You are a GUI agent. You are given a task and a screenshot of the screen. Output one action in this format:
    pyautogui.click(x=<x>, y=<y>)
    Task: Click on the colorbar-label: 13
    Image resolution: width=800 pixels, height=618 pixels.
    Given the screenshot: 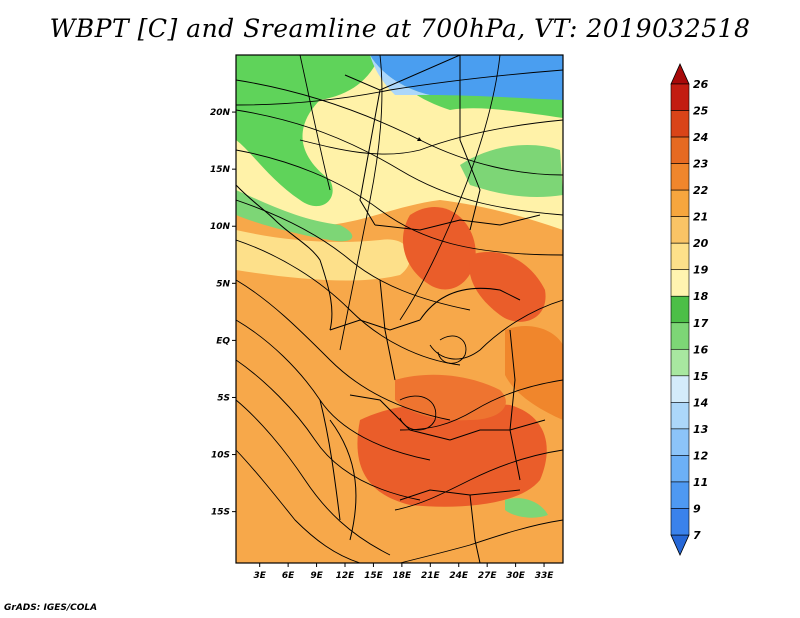 What is the action you would take?
    pyautogui.click(x=701, y=429)
    